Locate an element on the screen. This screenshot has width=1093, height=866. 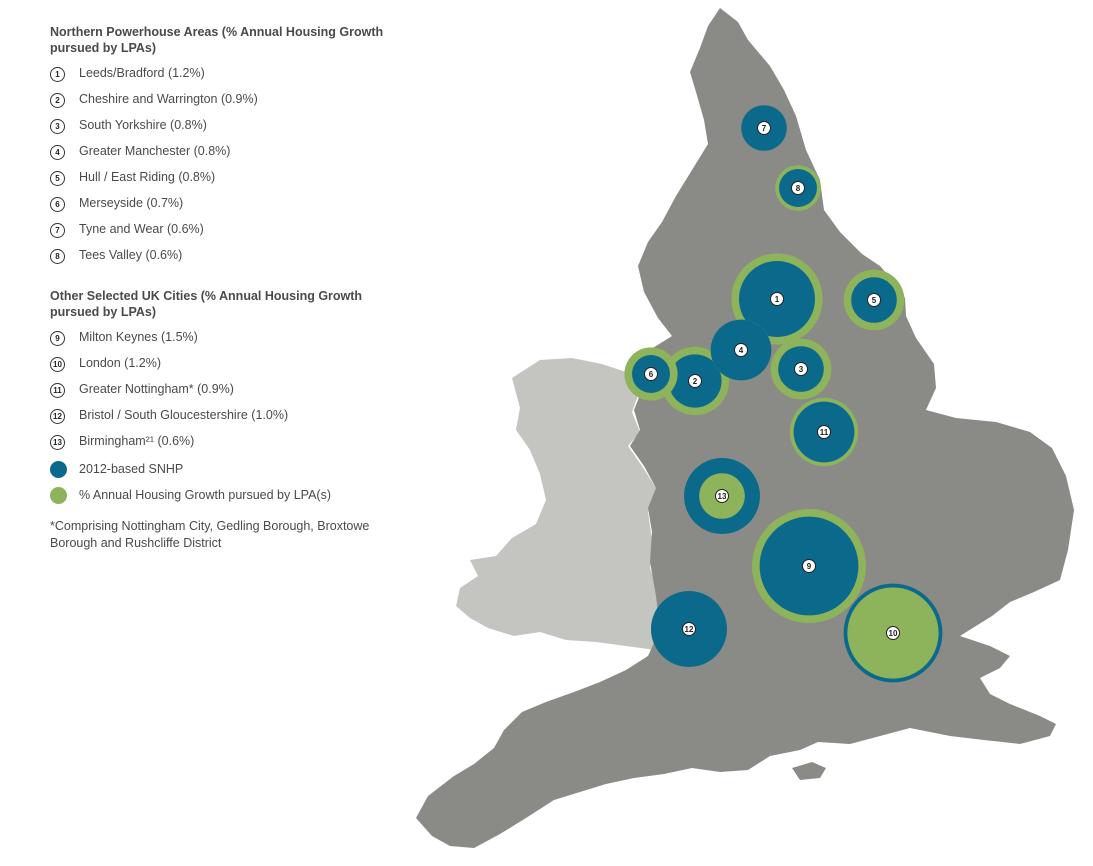
number-badge: 5 is located at coordinates (57, 178).